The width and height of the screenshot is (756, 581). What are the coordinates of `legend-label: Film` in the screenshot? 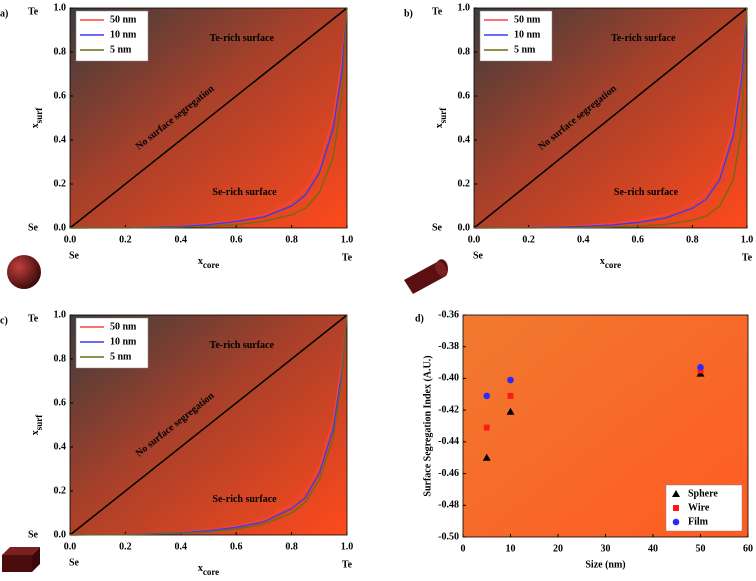 It's located at (698, 521).